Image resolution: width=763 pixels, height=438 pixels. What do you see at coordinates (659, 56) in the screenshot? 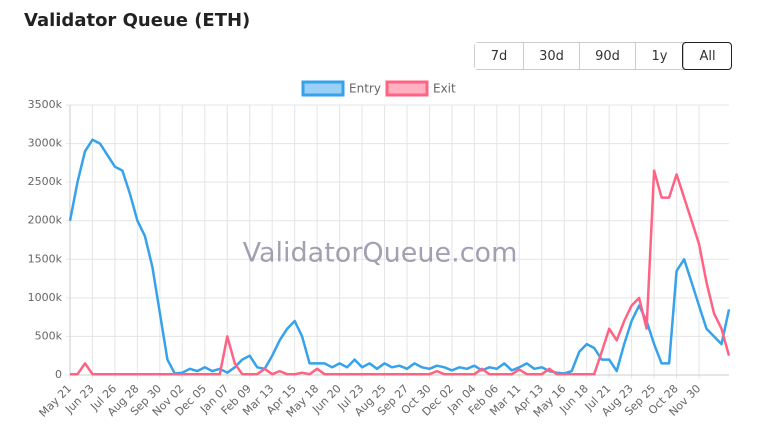
I see `range-button: 1y` at bounding box center [659, 56].